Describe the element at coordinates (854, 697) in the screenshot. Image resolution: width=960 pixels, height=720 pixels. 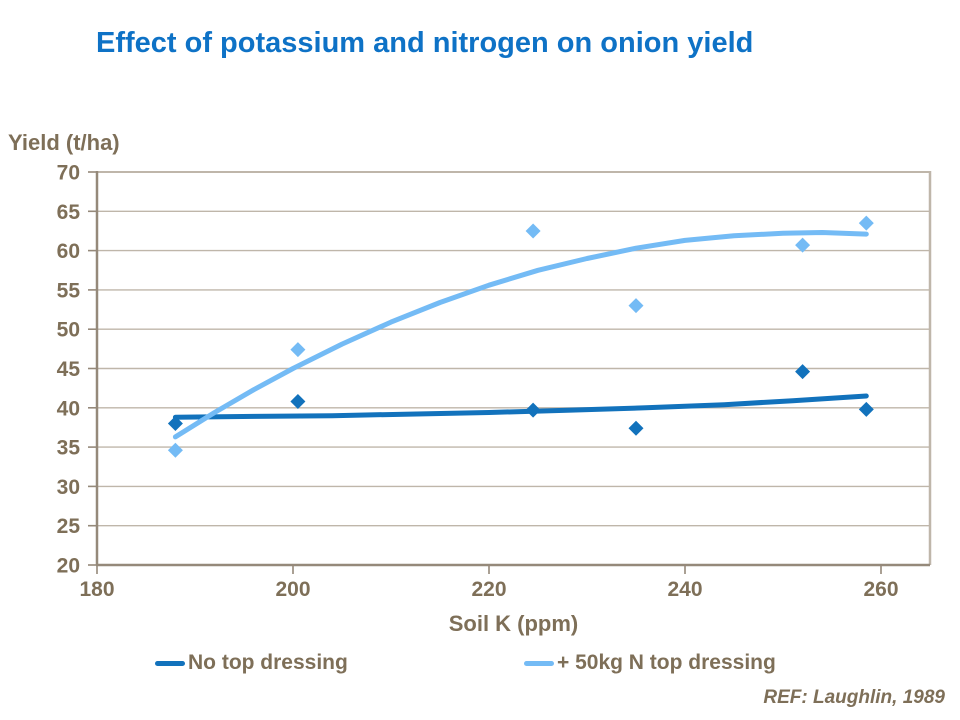
I see `reference-citation: REF: Laughlin, 1989` at that location.